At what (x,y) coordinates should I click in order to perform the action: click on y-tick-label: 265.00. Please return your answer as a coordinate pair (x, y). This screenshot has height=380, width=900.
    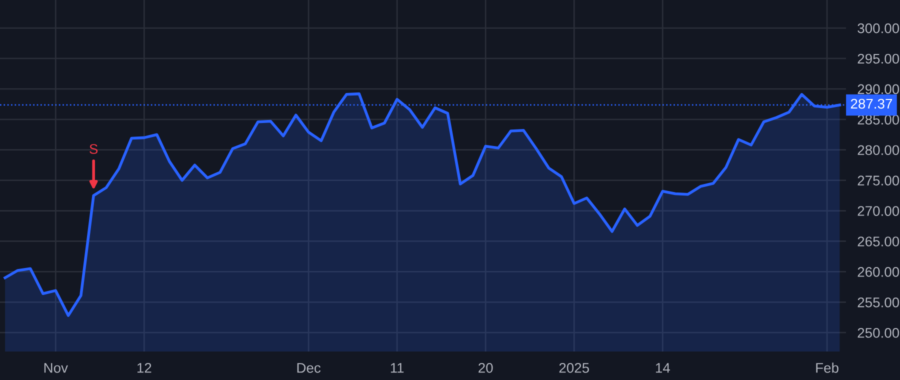
    Looking at the image, I should click on (879, 241).